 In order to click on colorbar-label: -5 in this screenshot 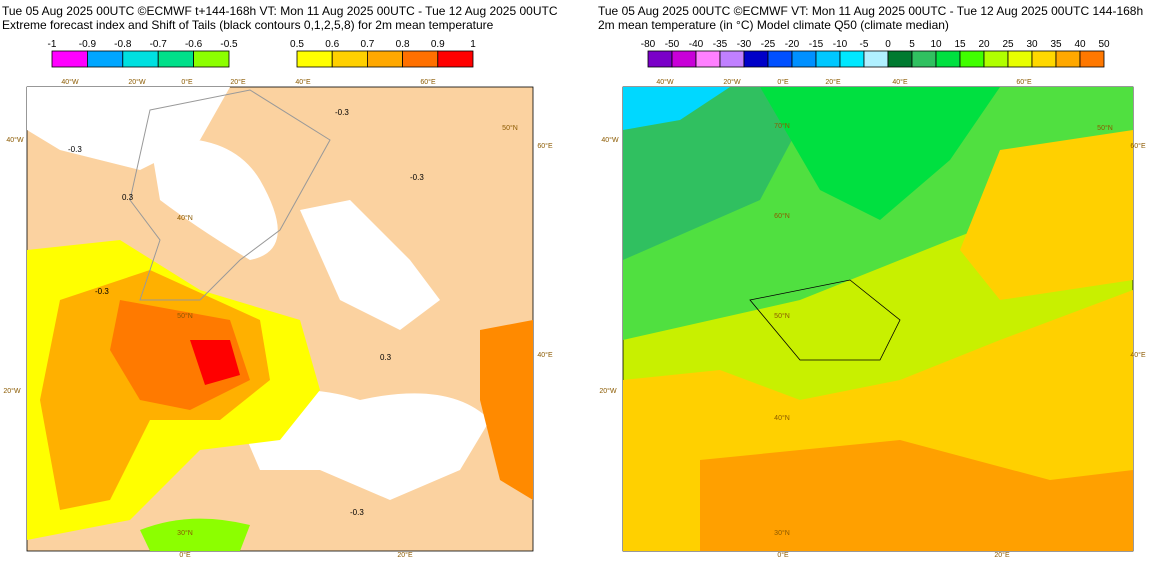, I will do `click(864, 44)`.